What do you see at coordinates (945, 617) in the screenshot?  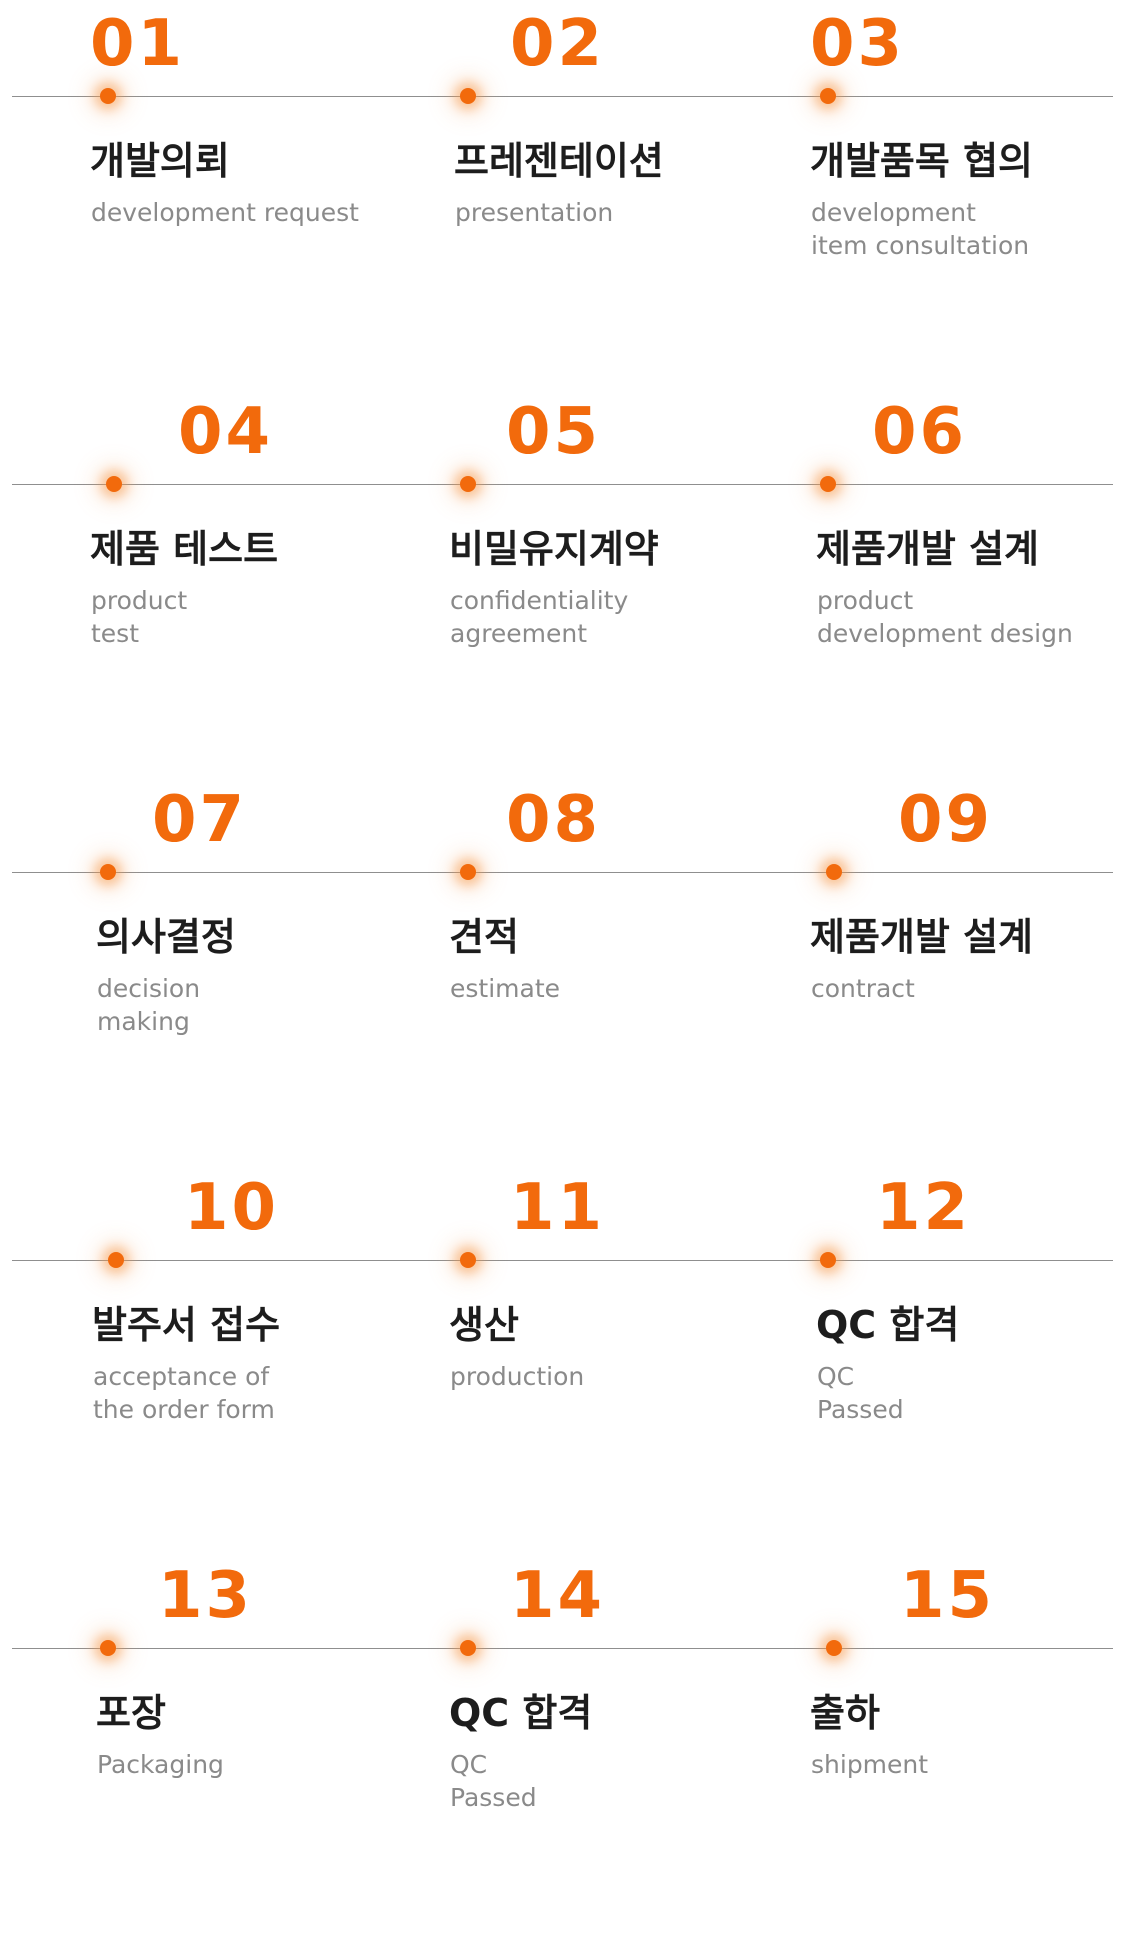 I see `step-description: product development design` at bounding box center [945, 617].